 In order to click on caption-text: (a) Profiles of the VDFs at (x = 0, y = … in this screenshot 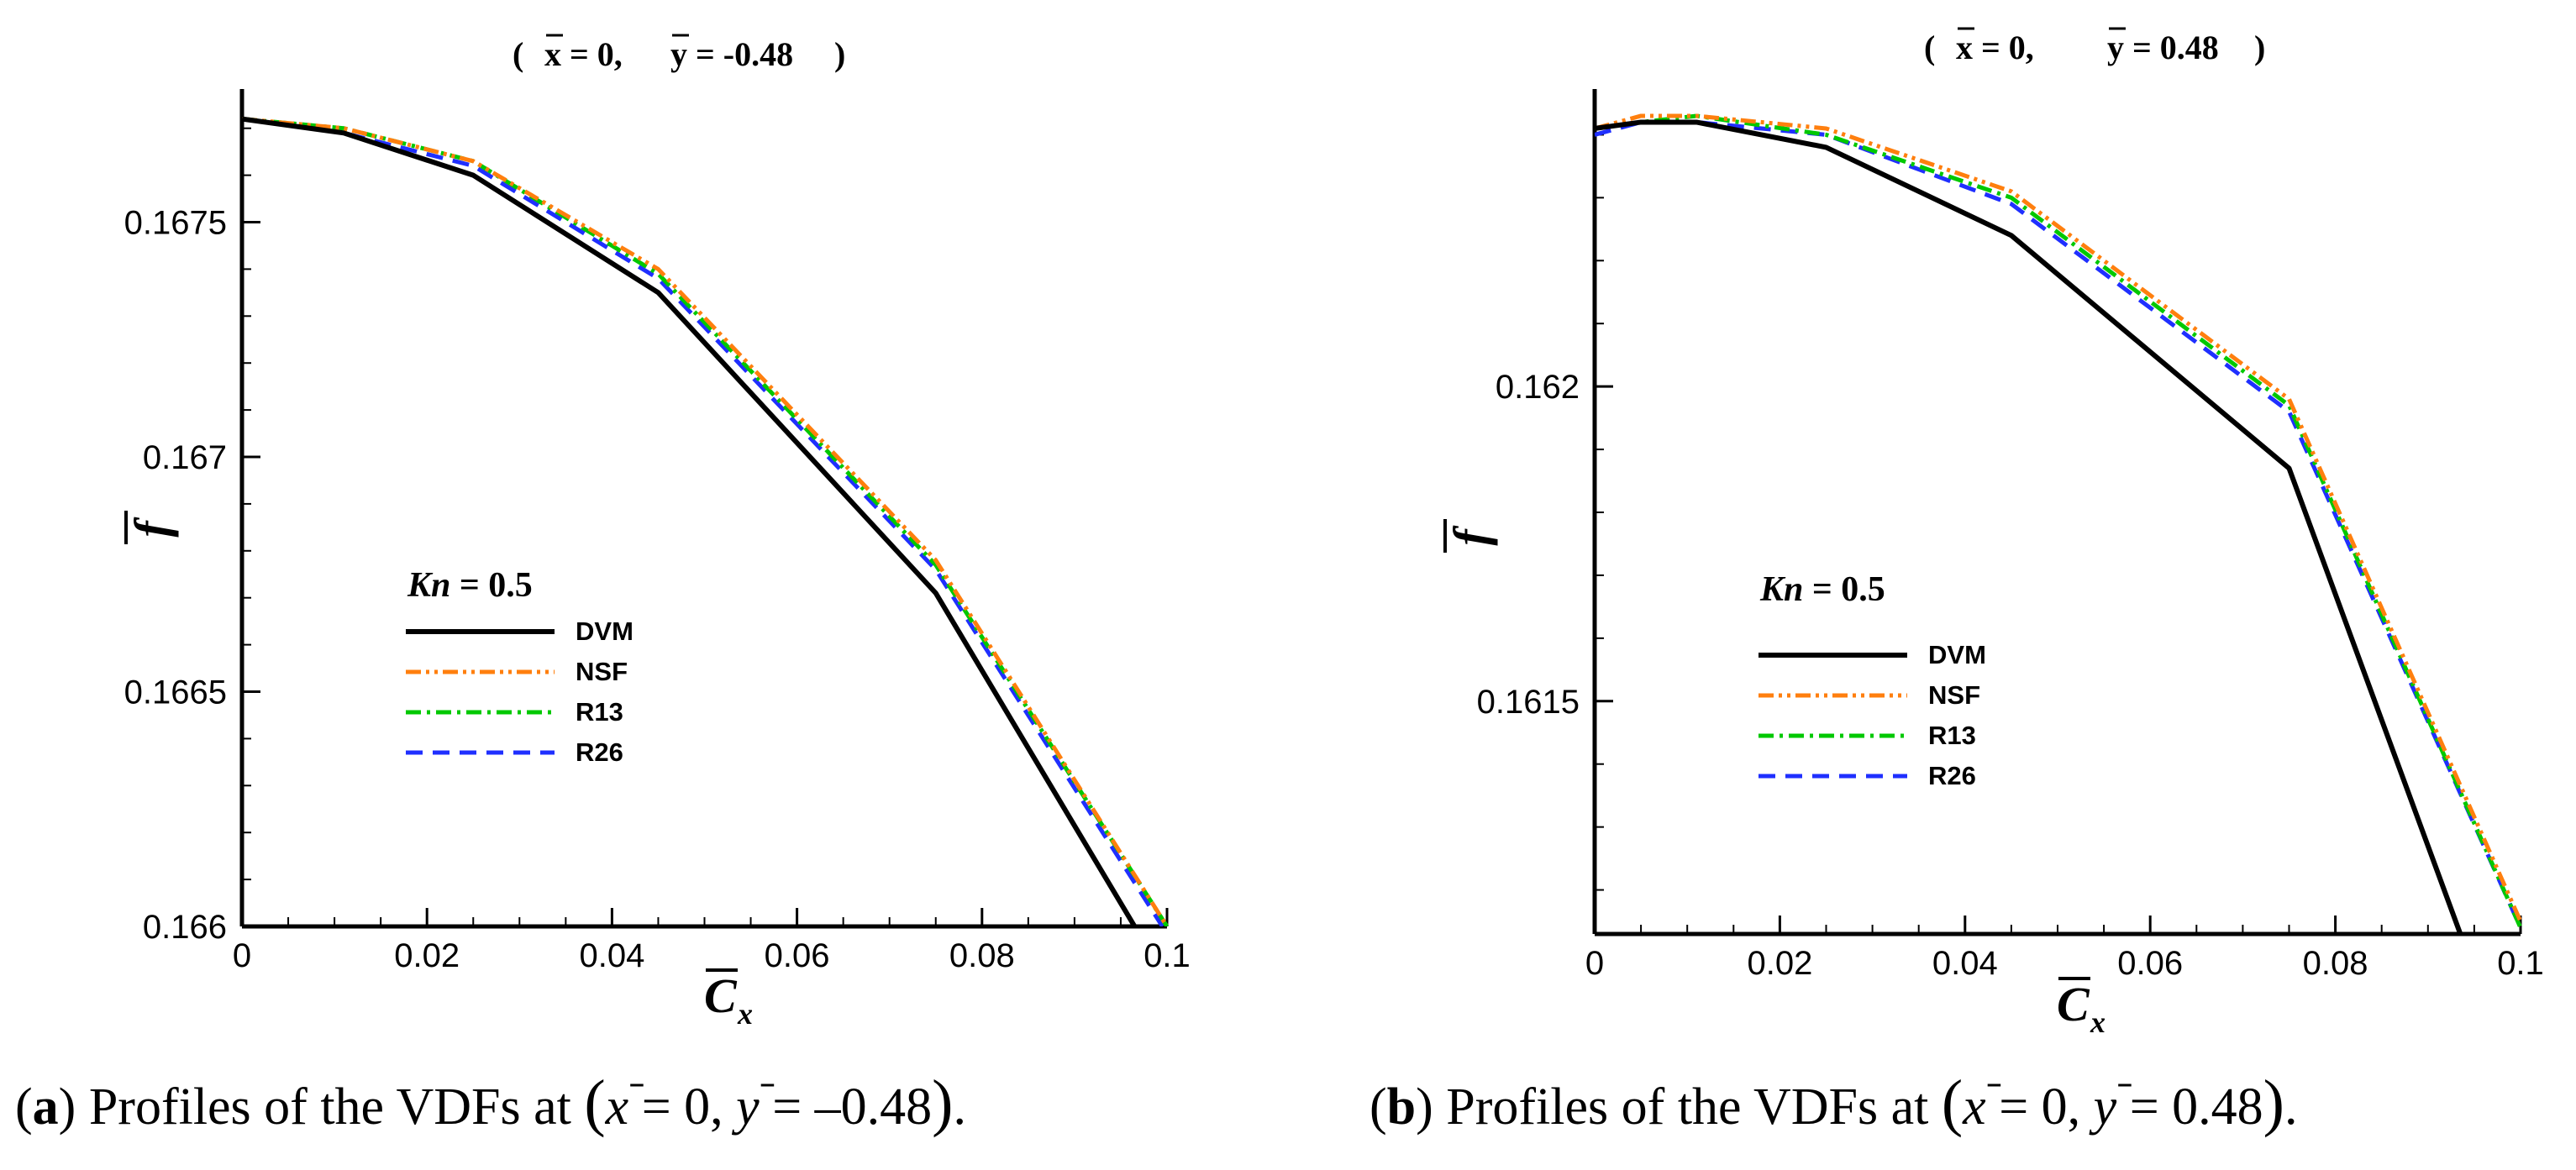, I will do `click(490, 1103)`.